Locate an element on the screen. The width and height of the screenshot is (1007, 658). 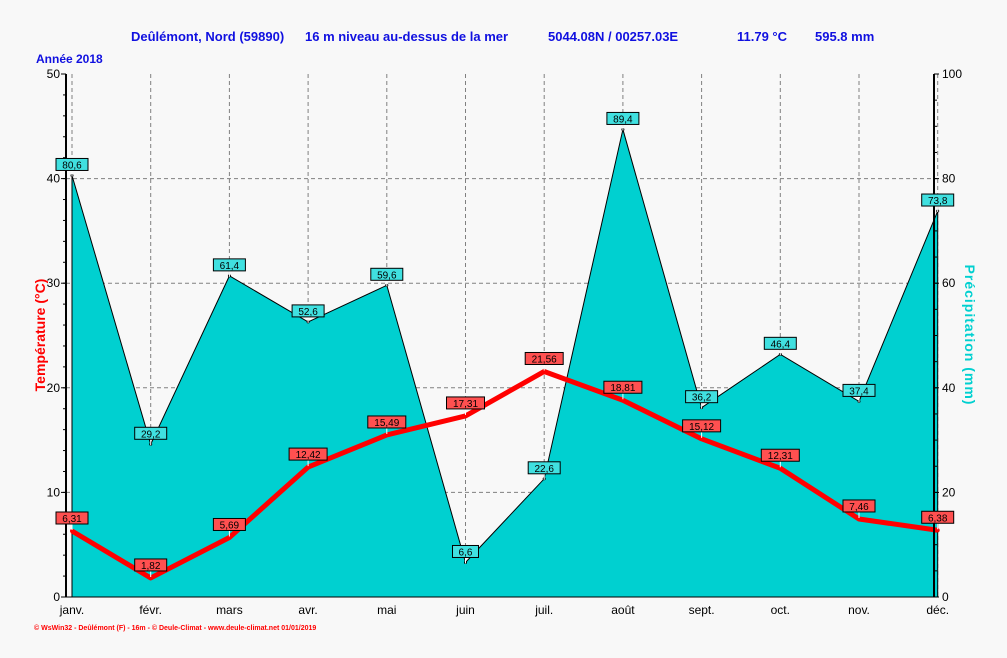
temperature-data-label: 7,46 is located at coordinates (859, 507).